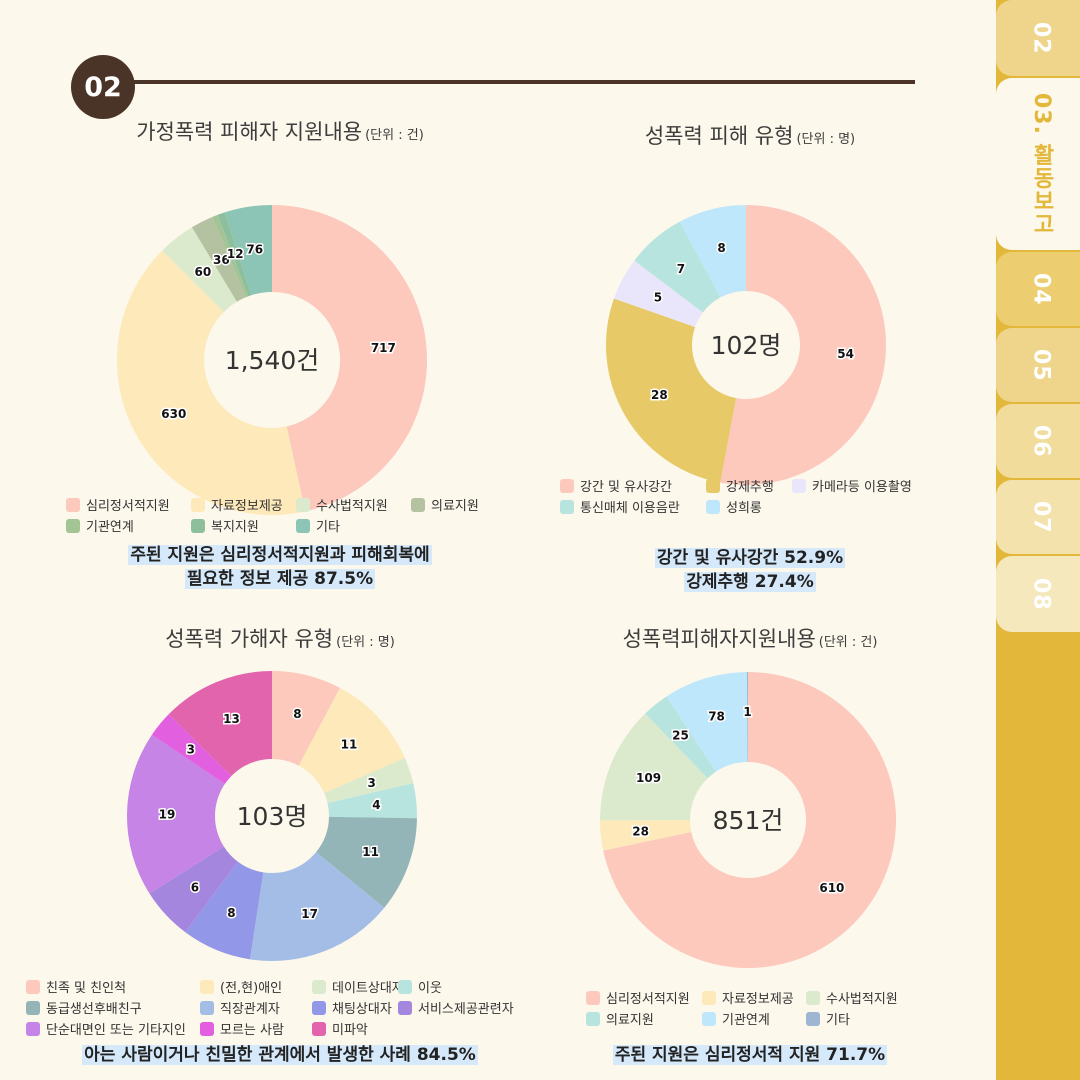 The width and height of the screenshot is (1080, 1080). What do you see at coordinates (1041, 517) in the screenshot?
I see `tab-label: 07` at bounding box center [1041, 517].